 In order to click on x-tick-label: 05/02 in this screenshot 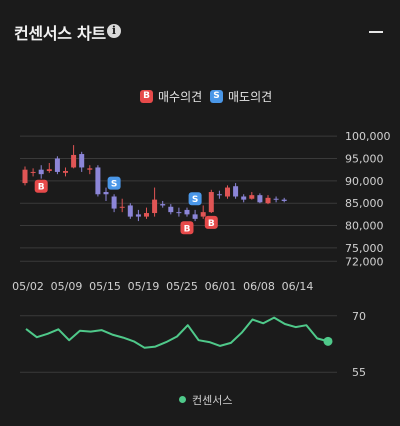, I will do `click(28, 286)`.